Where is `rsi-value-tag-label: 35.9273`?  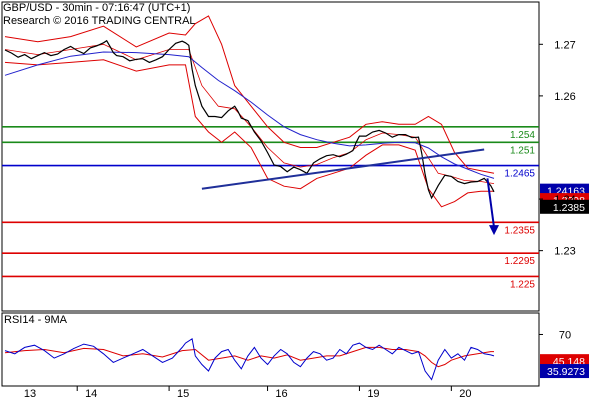
rsi-value-tag-label: 35.9273 is located at coordinates (566, 372).